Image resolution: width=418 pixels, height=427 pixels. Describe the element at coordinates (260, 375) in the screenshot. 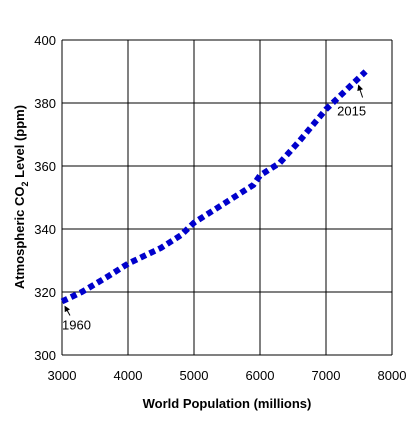

I see `x-tick-label: 6000` at that location.